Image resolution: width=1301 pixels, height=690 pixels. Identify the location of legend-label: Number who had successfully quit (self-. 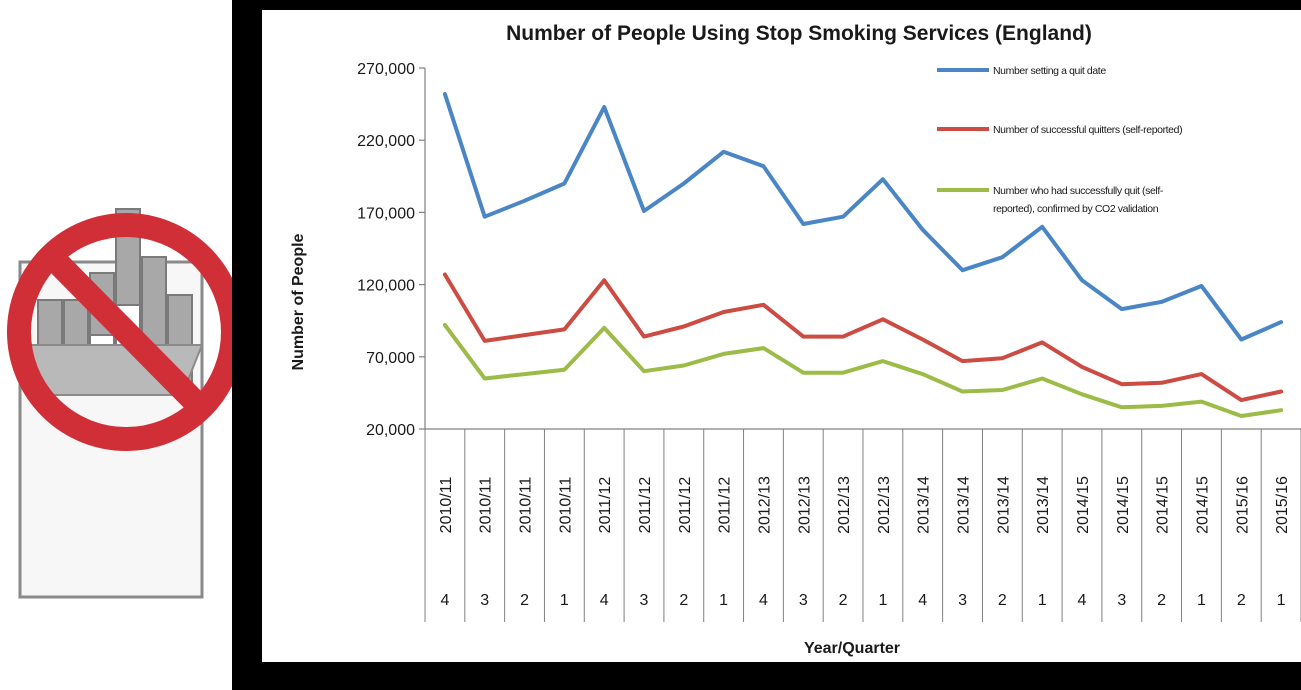
(1078, 191).